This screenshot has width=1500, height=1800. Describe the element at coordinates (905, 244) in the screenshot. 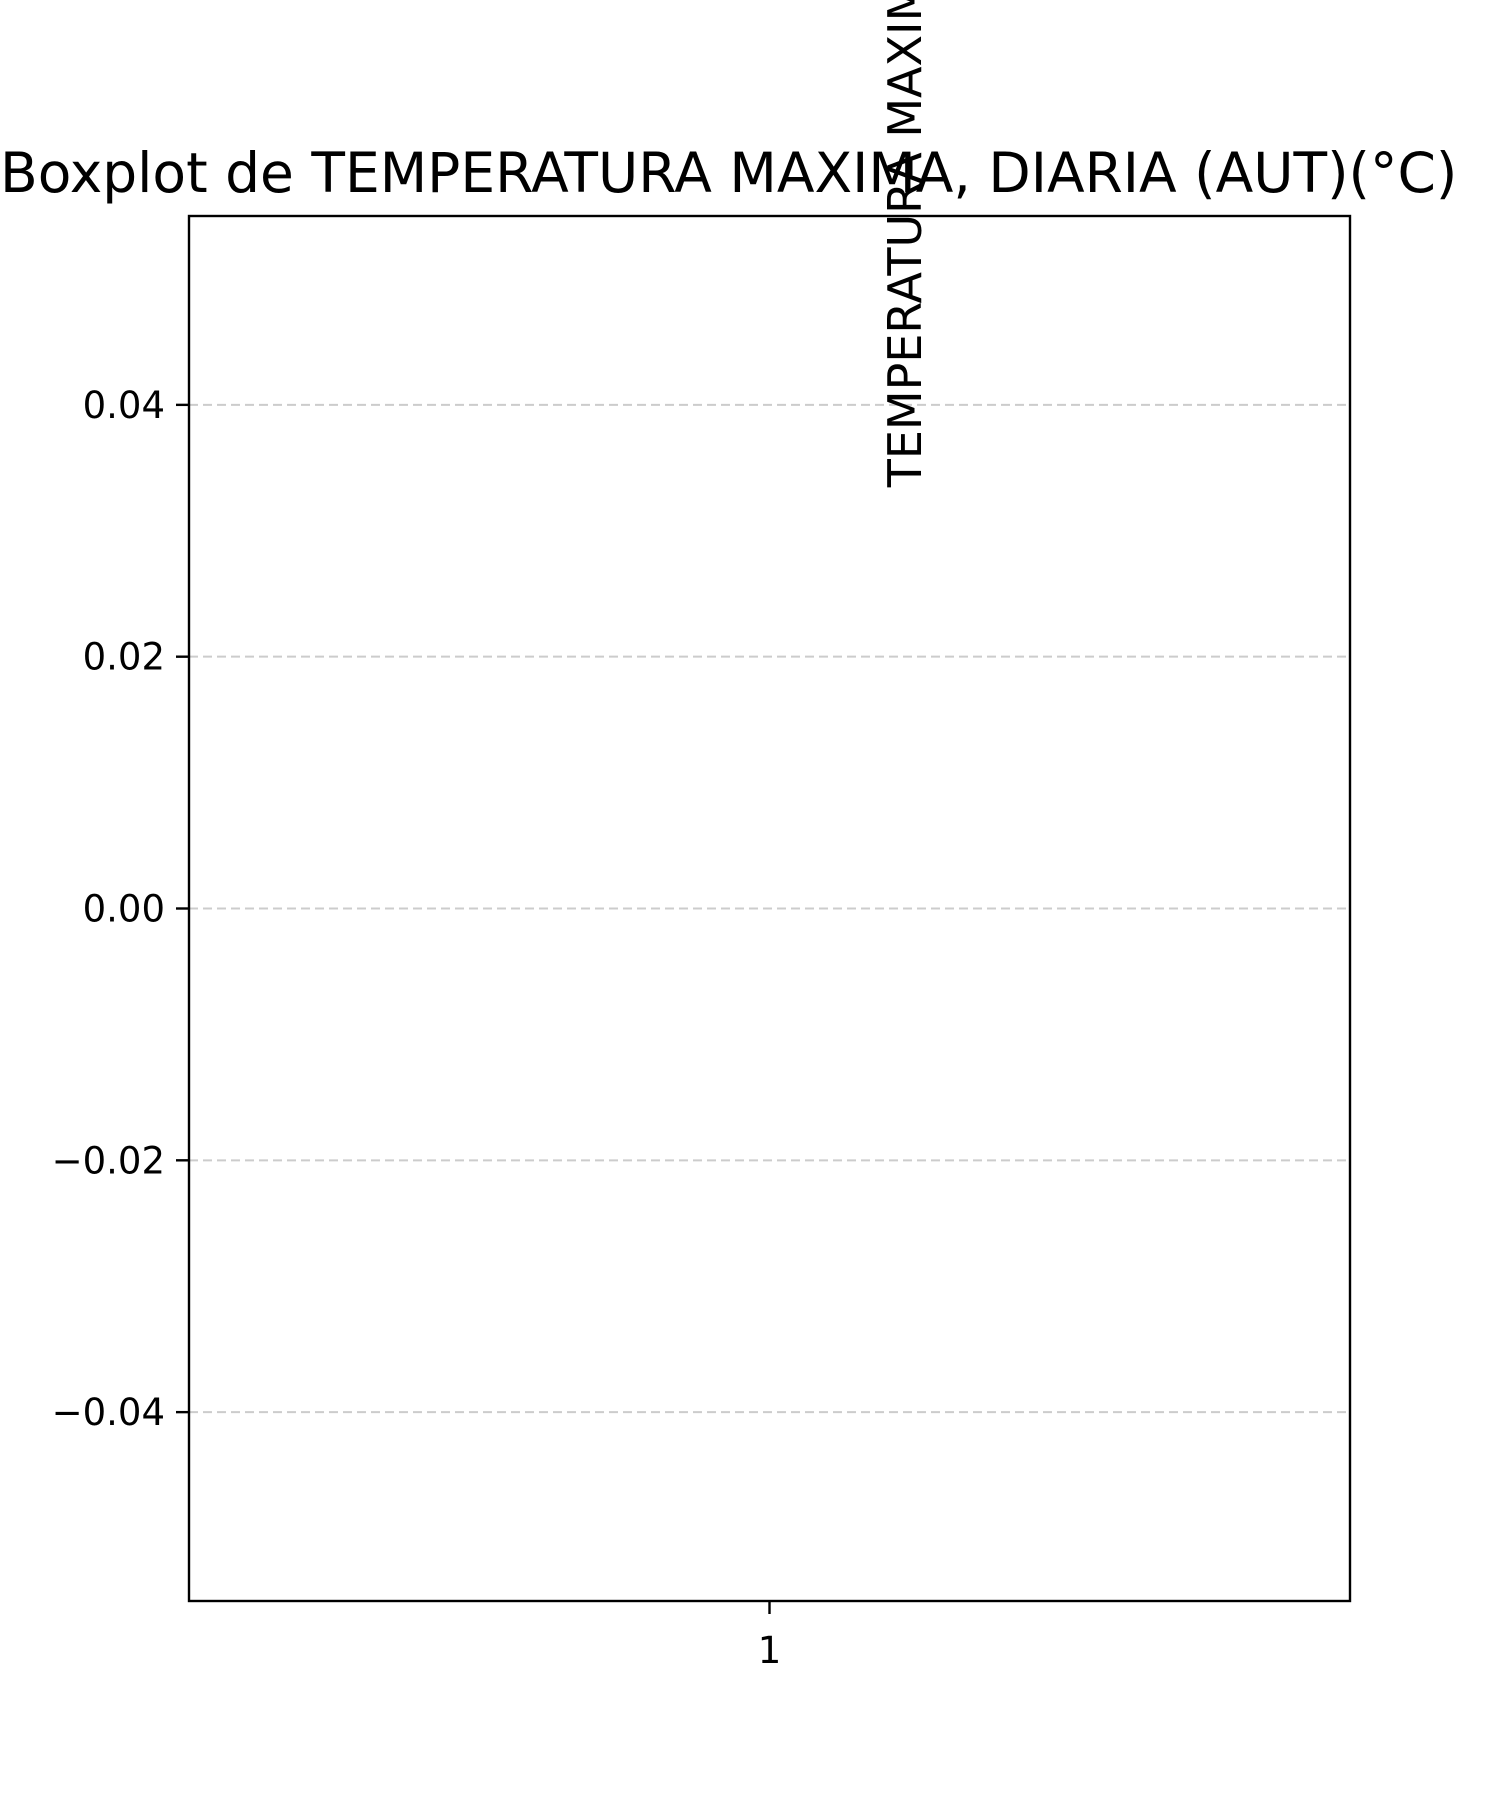

I see `y-axis-label: TEMPERATURA MAXIMA, DIARIA (AUT)(°C)` at that location.